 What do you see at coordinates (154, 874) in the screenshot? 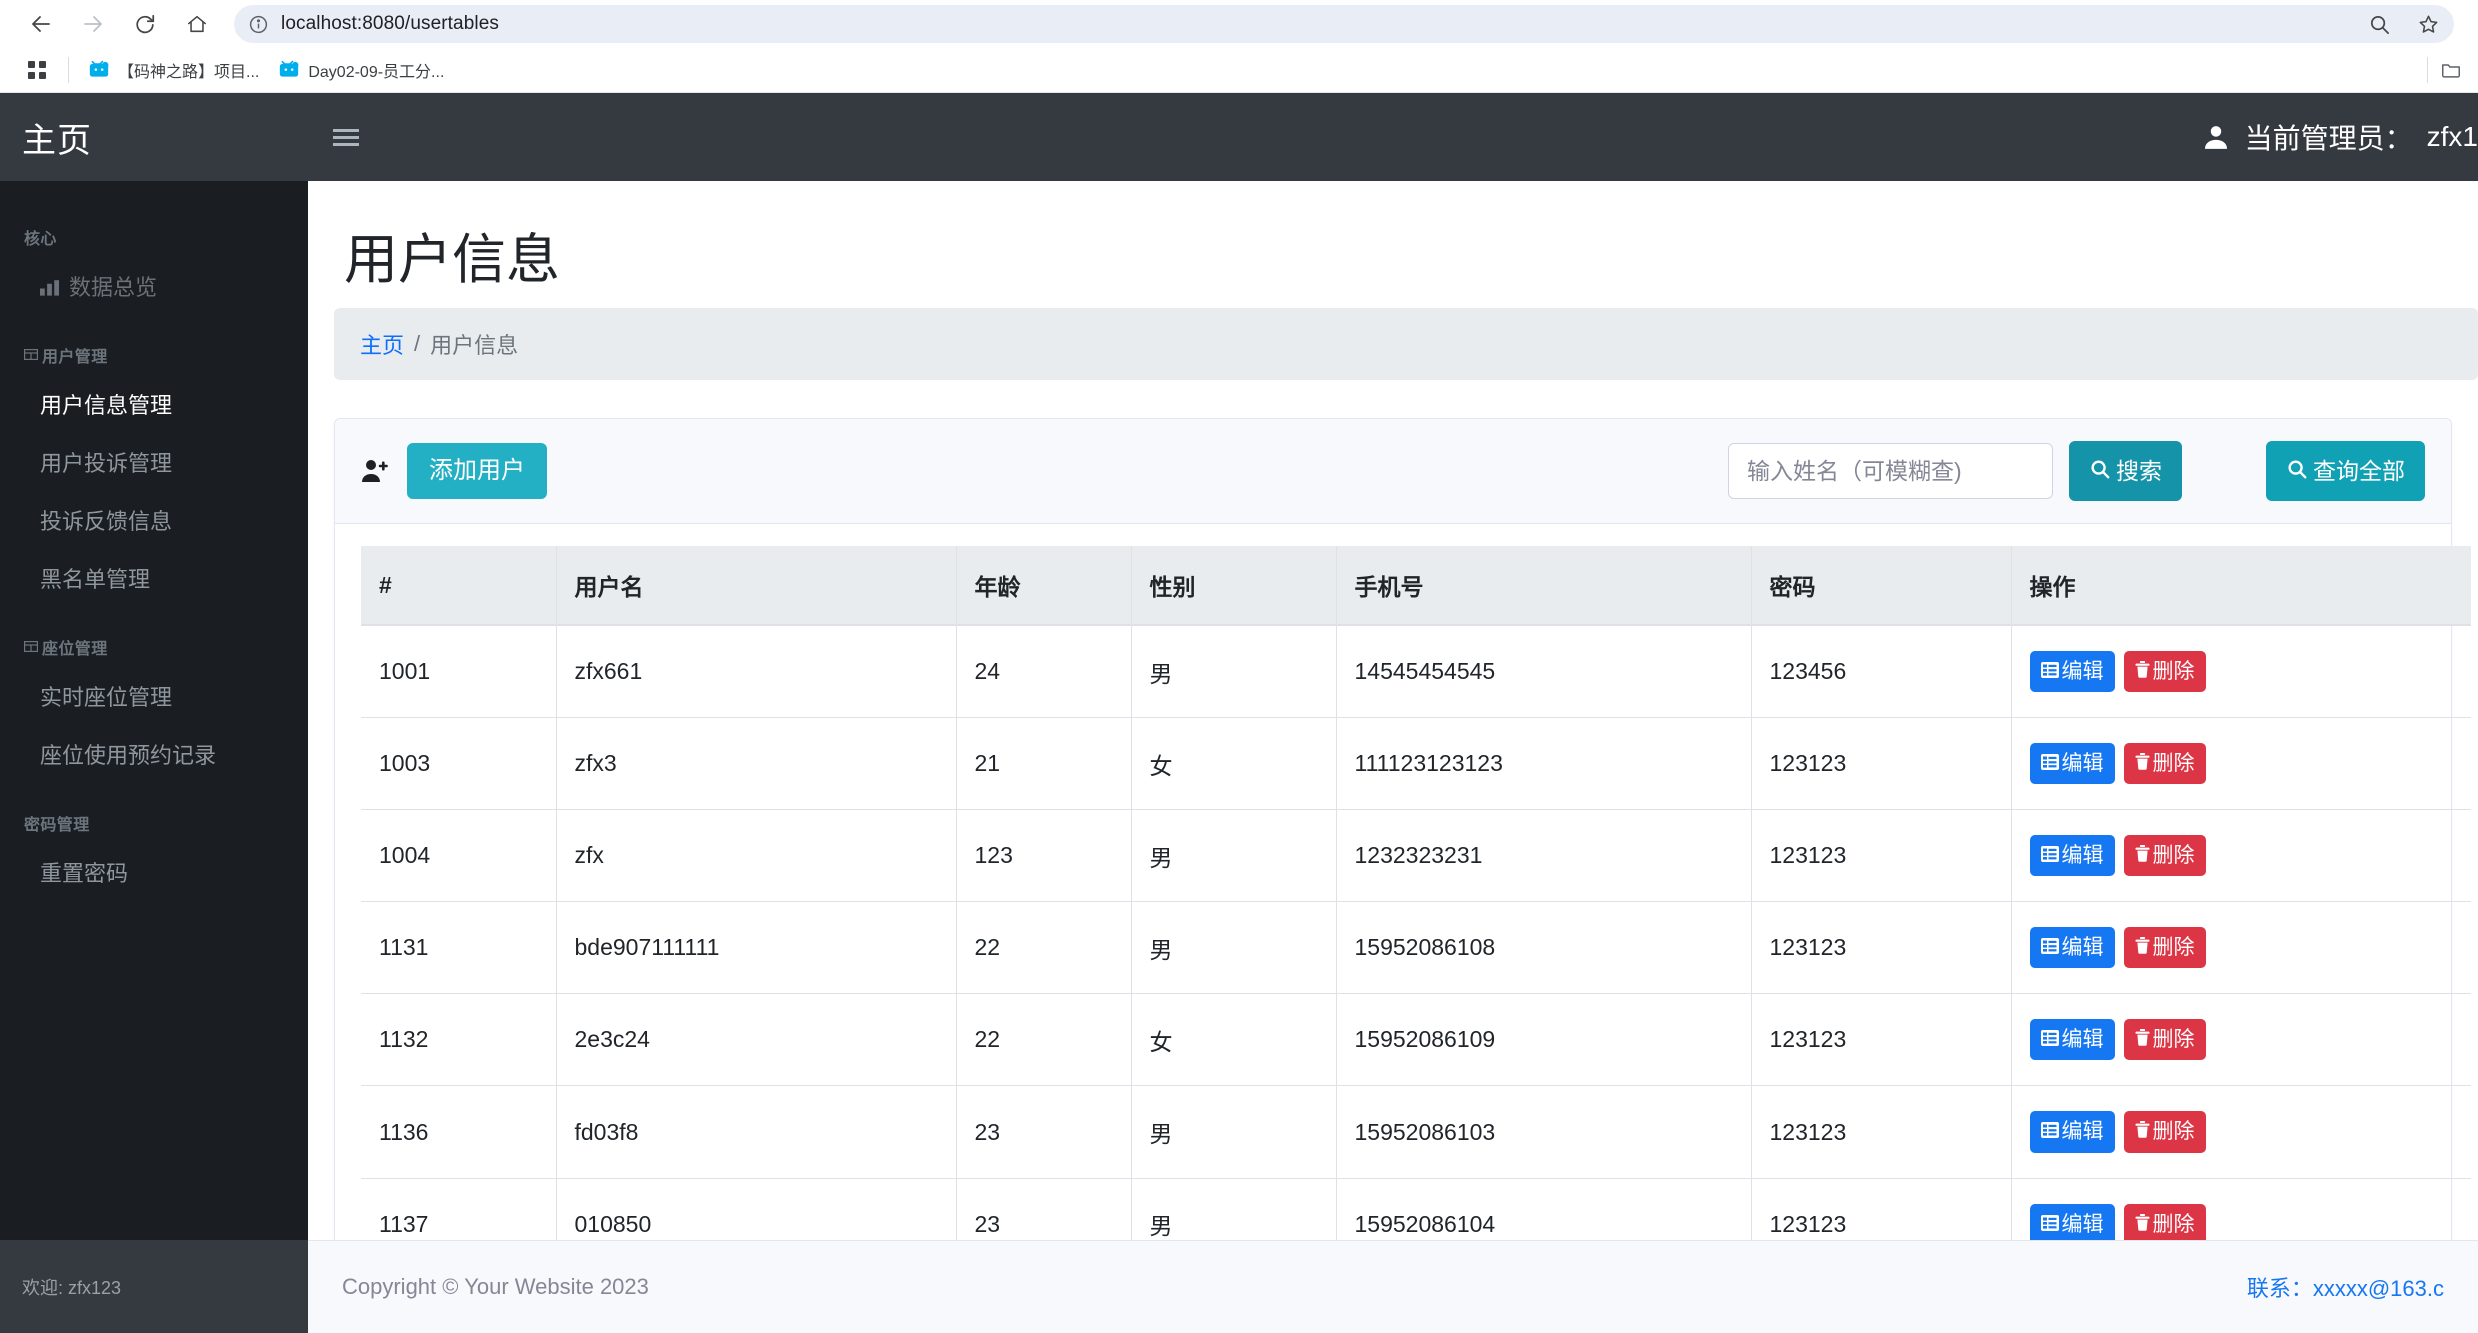
I see `sidebar-item-reset-password: 重置密码` at bounding box center [154, 874].